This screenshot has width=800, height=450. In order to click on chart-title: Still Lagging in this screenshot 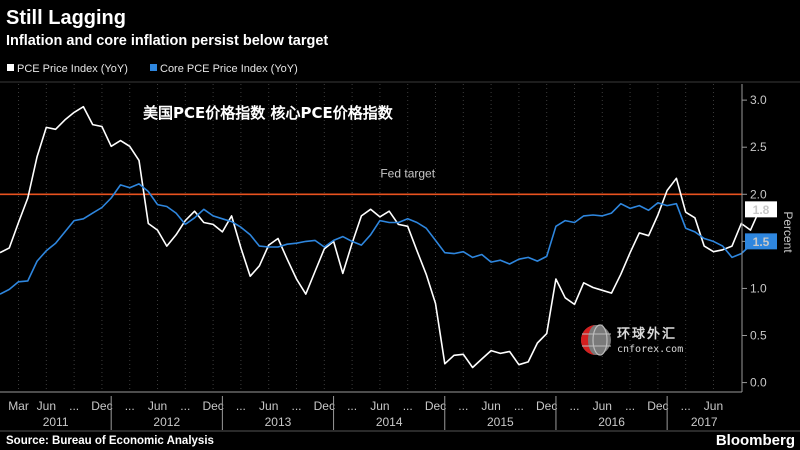, I will do `click(66, 18)`.